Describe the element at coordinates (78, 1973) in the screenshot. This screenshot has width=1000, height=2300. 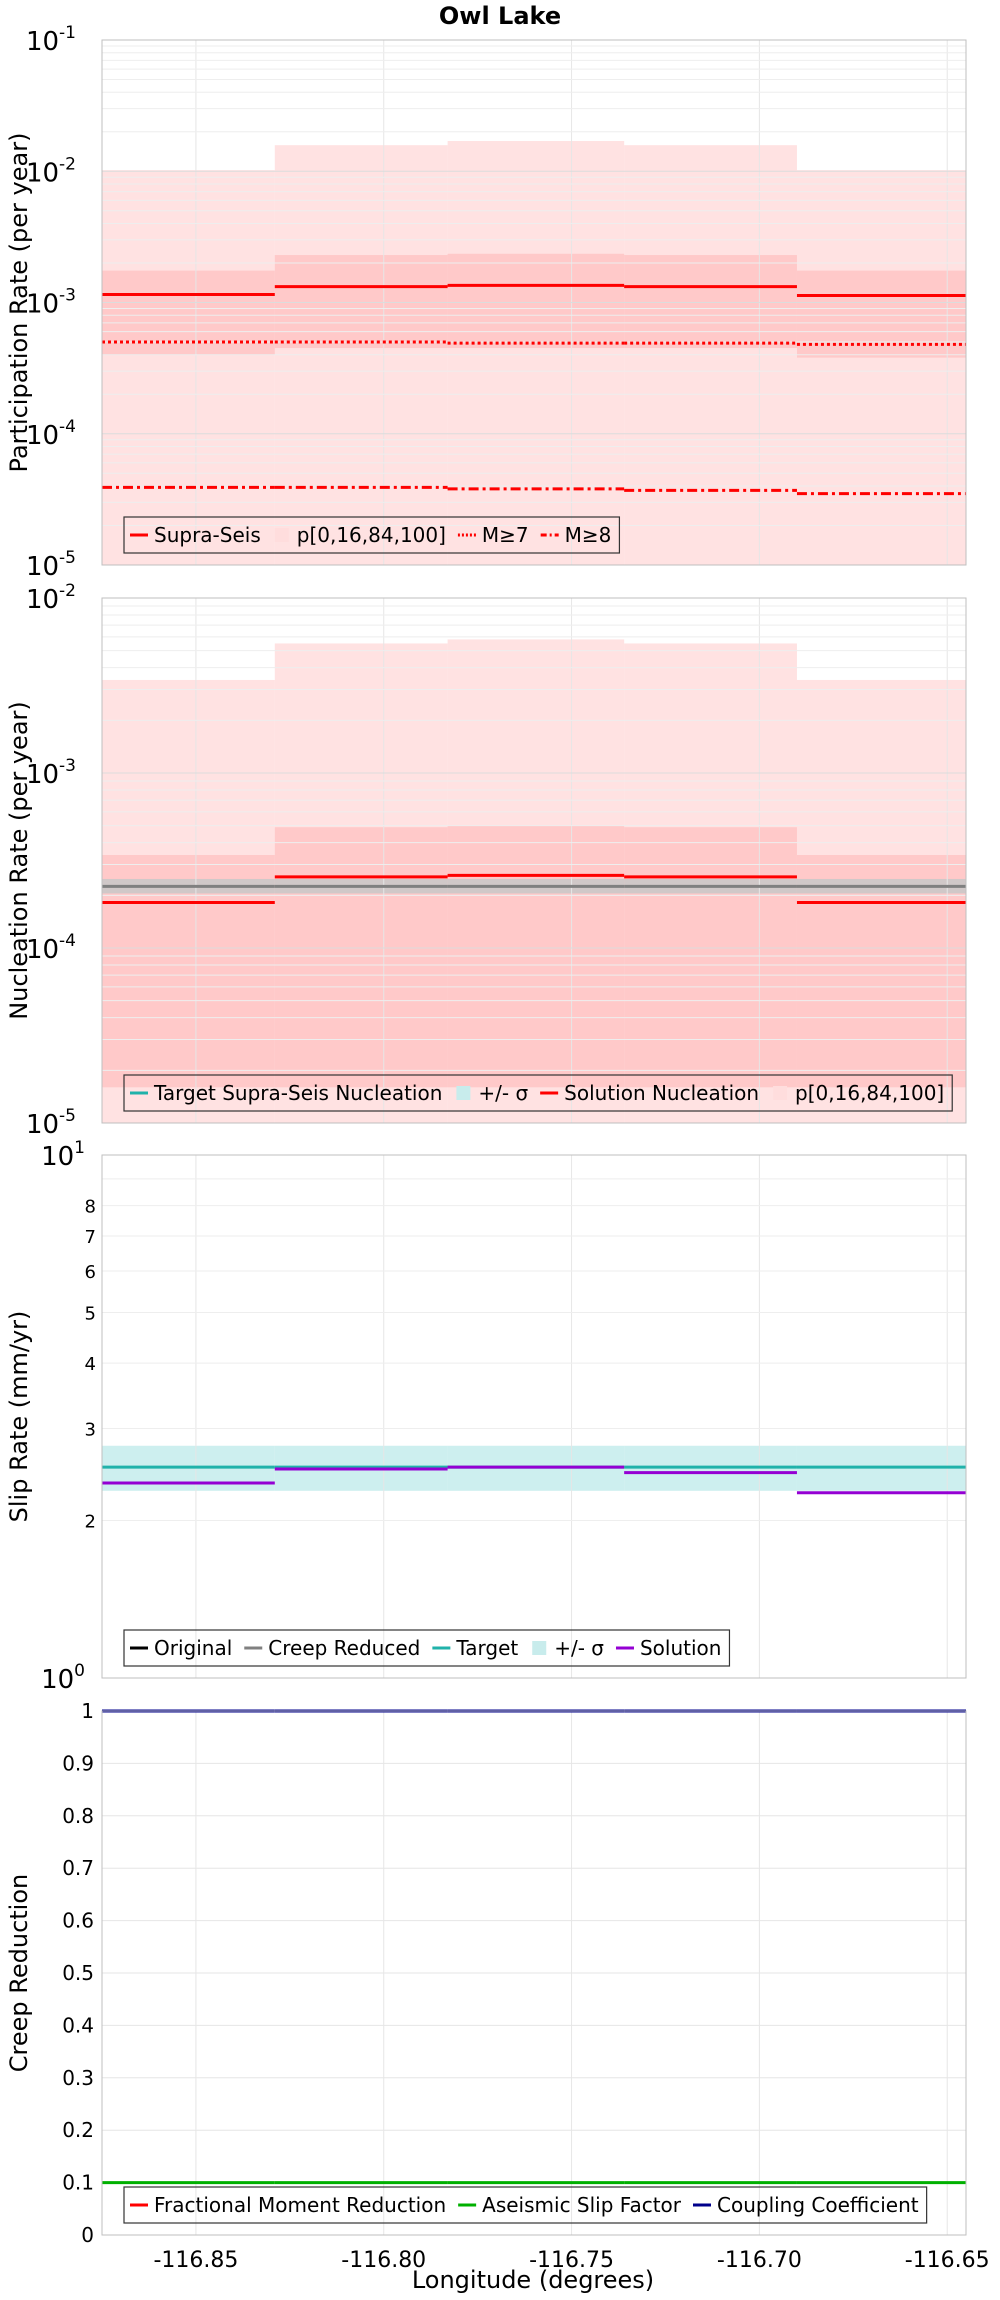
I see `y-tick-label: 0.5` at that location.